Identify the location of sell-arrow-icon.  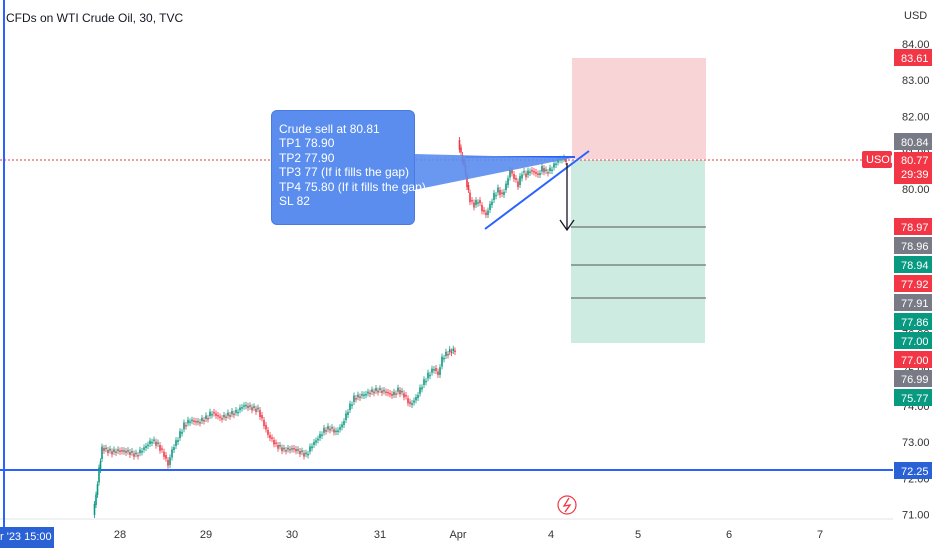
(567, 225).